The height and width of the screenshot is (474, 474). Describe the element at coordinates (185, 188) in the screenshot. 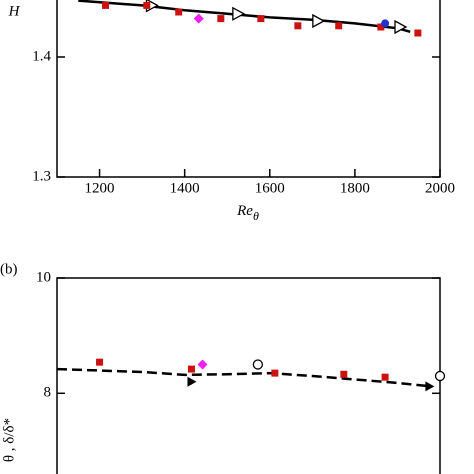

I see `x-tick-label: 1400` at that location.